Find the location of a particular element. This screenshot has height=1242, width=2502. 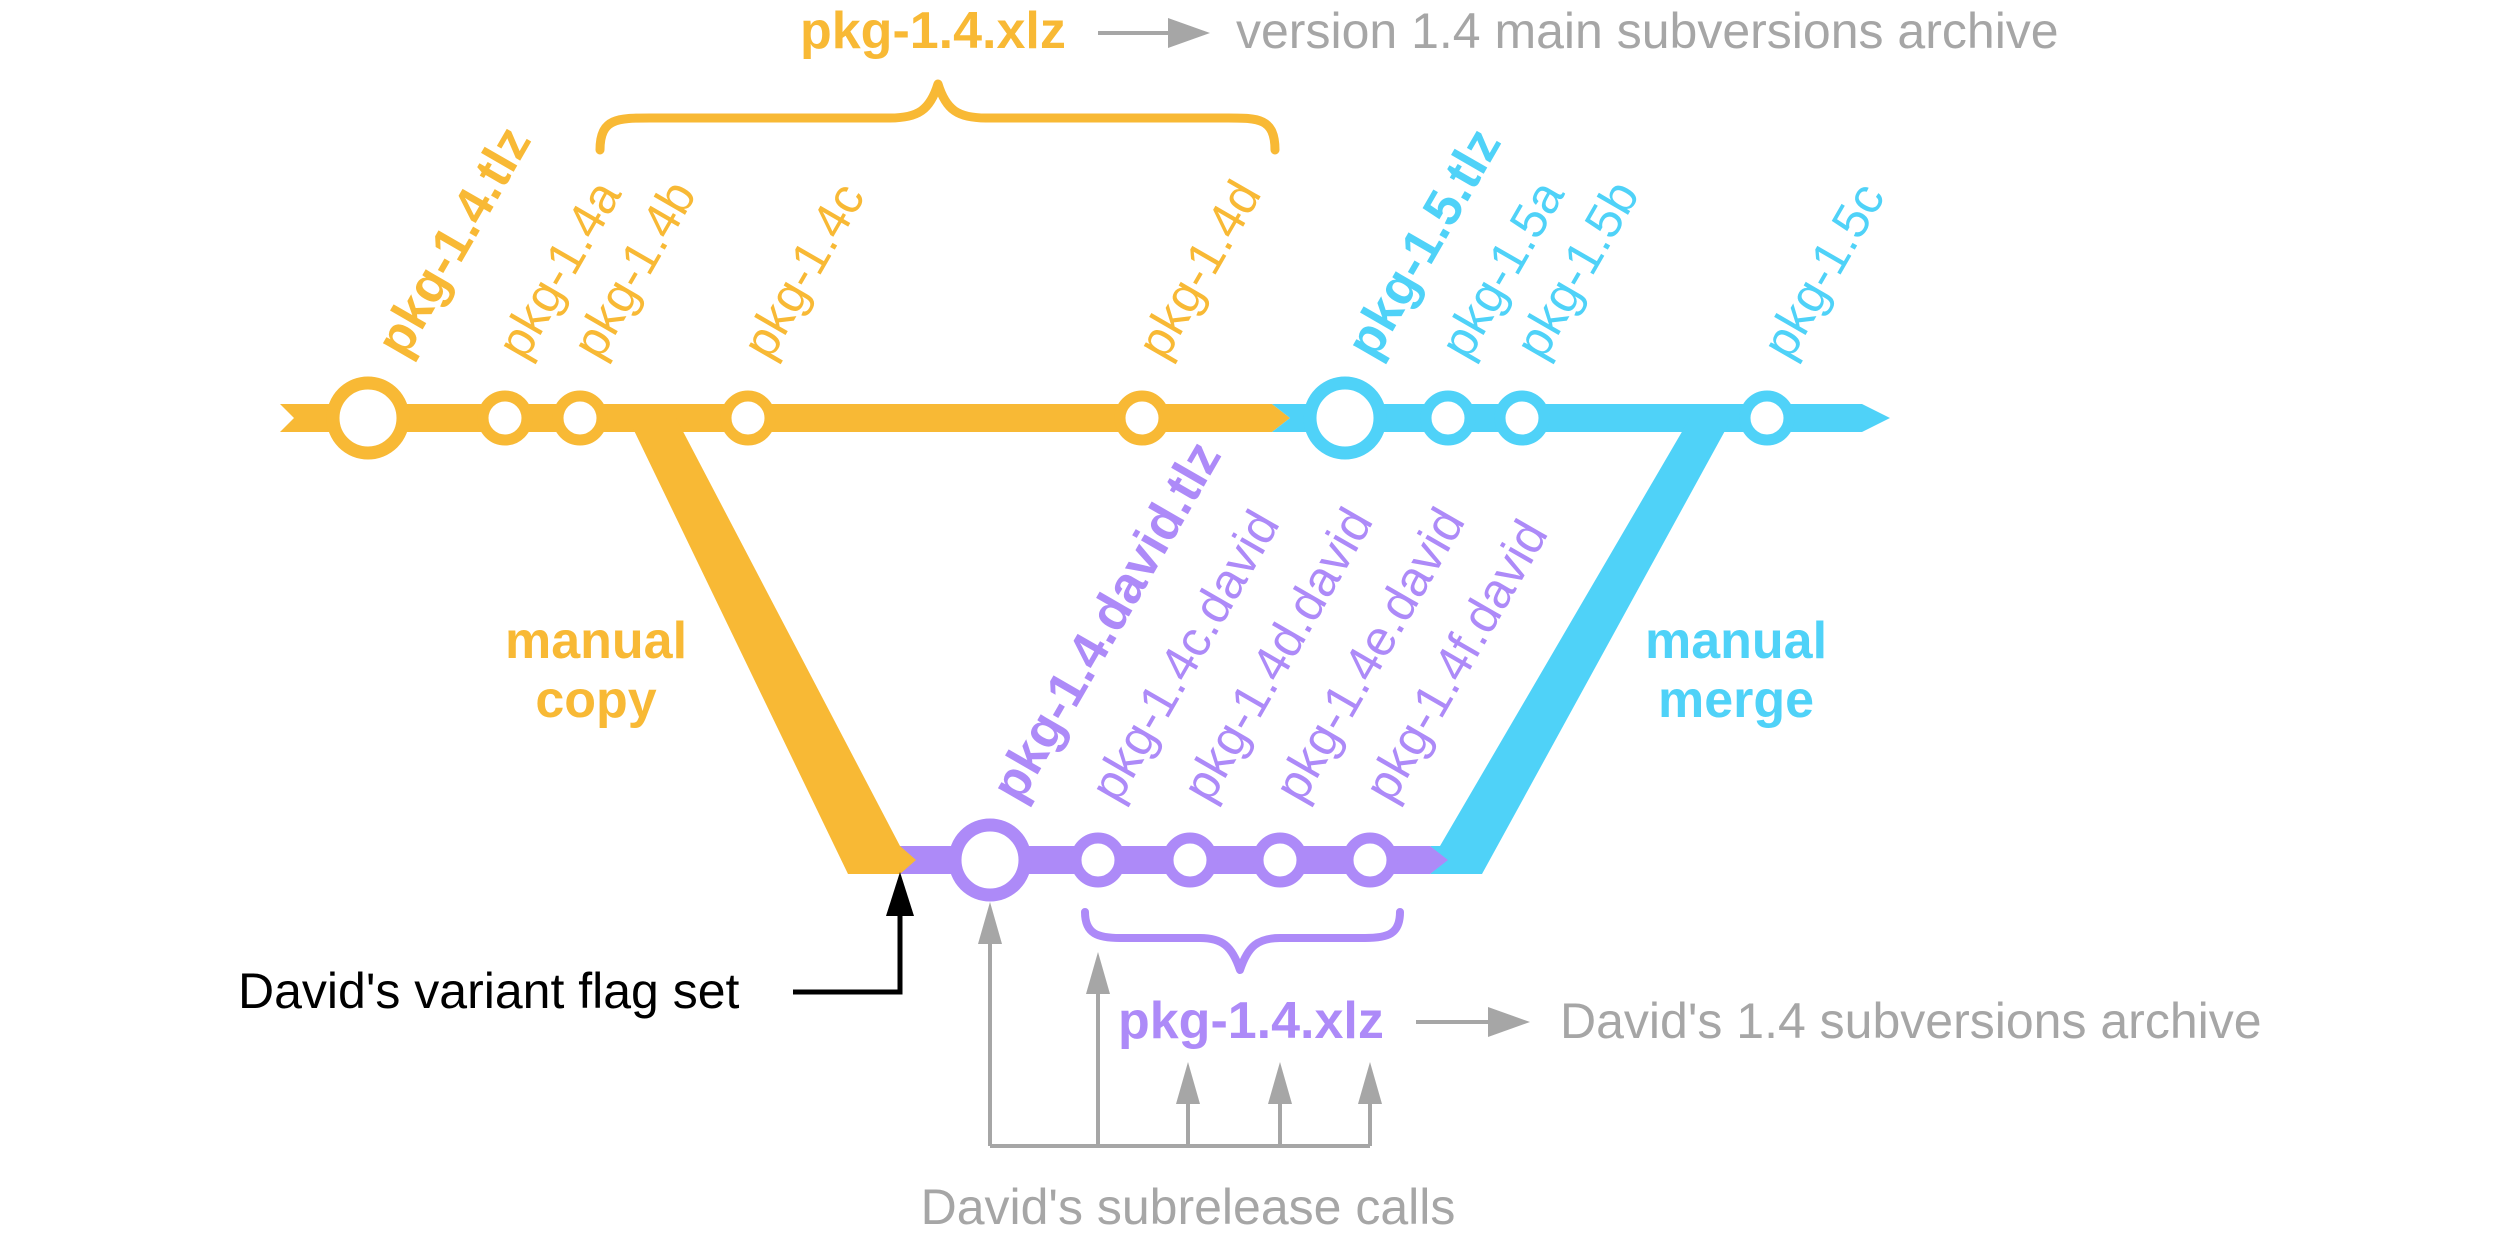

variant-flag-label: David's variant flag set is located at coordinates (489, 991).